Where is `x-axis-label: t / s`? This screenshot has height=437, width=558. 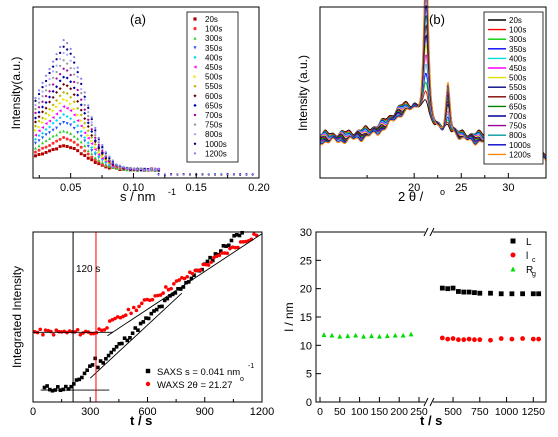 x-axis-label: t / s is located at coordinates (431, 420).